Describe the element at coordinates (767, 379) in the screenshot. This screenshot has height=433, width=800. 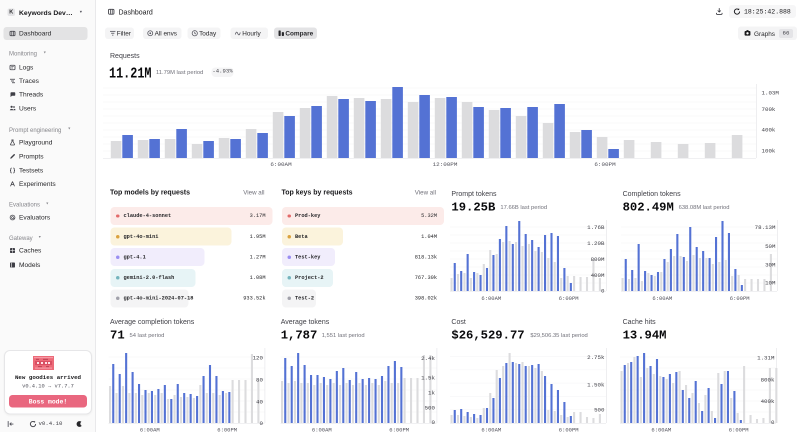
I see `svg-text: 800k` at that location.